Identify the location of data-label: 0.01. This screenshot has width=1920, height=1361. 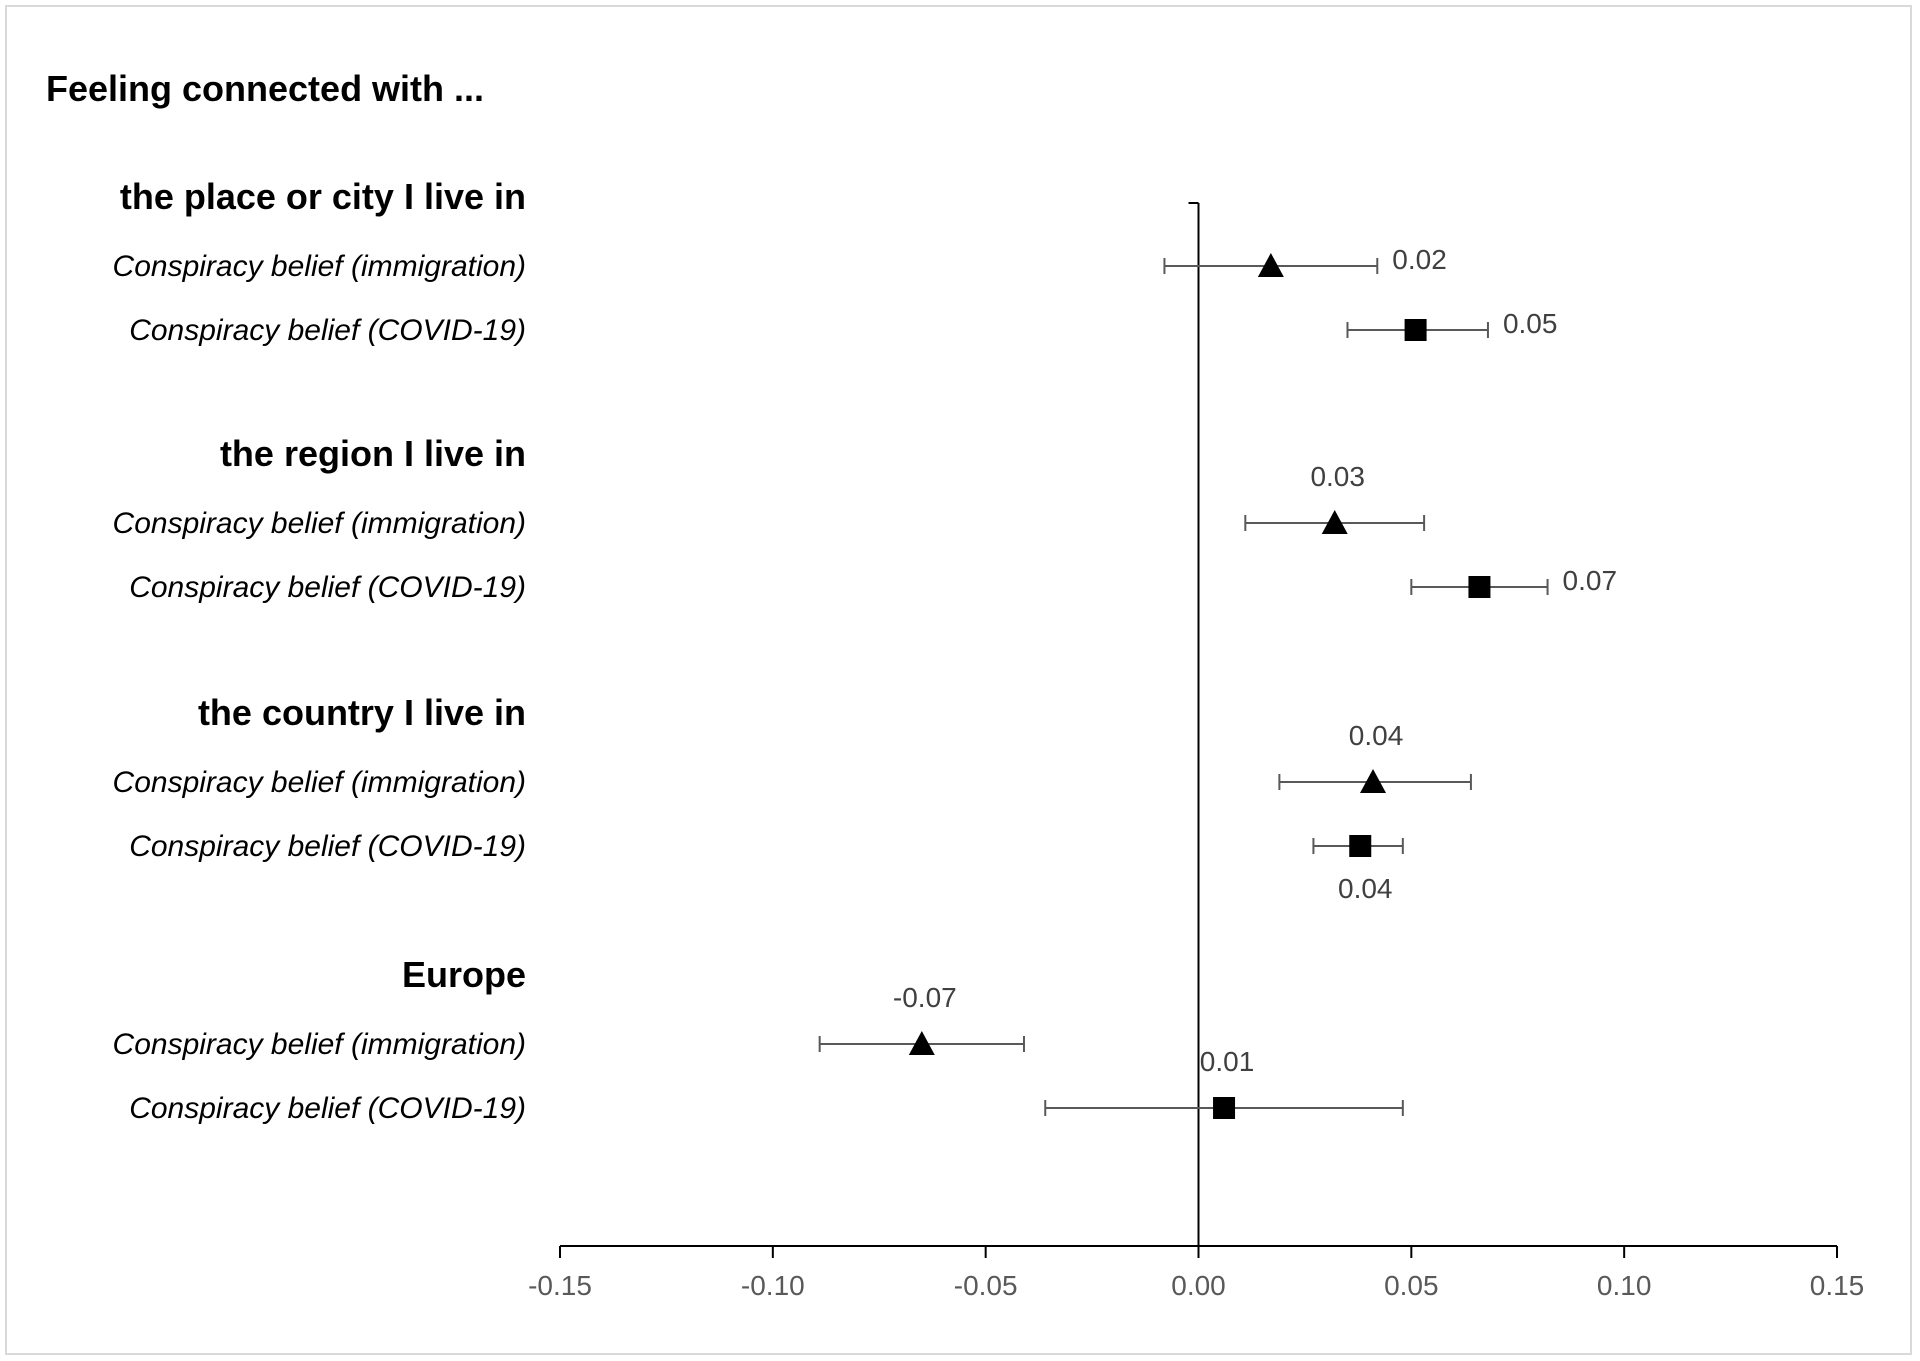
(1227, 1061).